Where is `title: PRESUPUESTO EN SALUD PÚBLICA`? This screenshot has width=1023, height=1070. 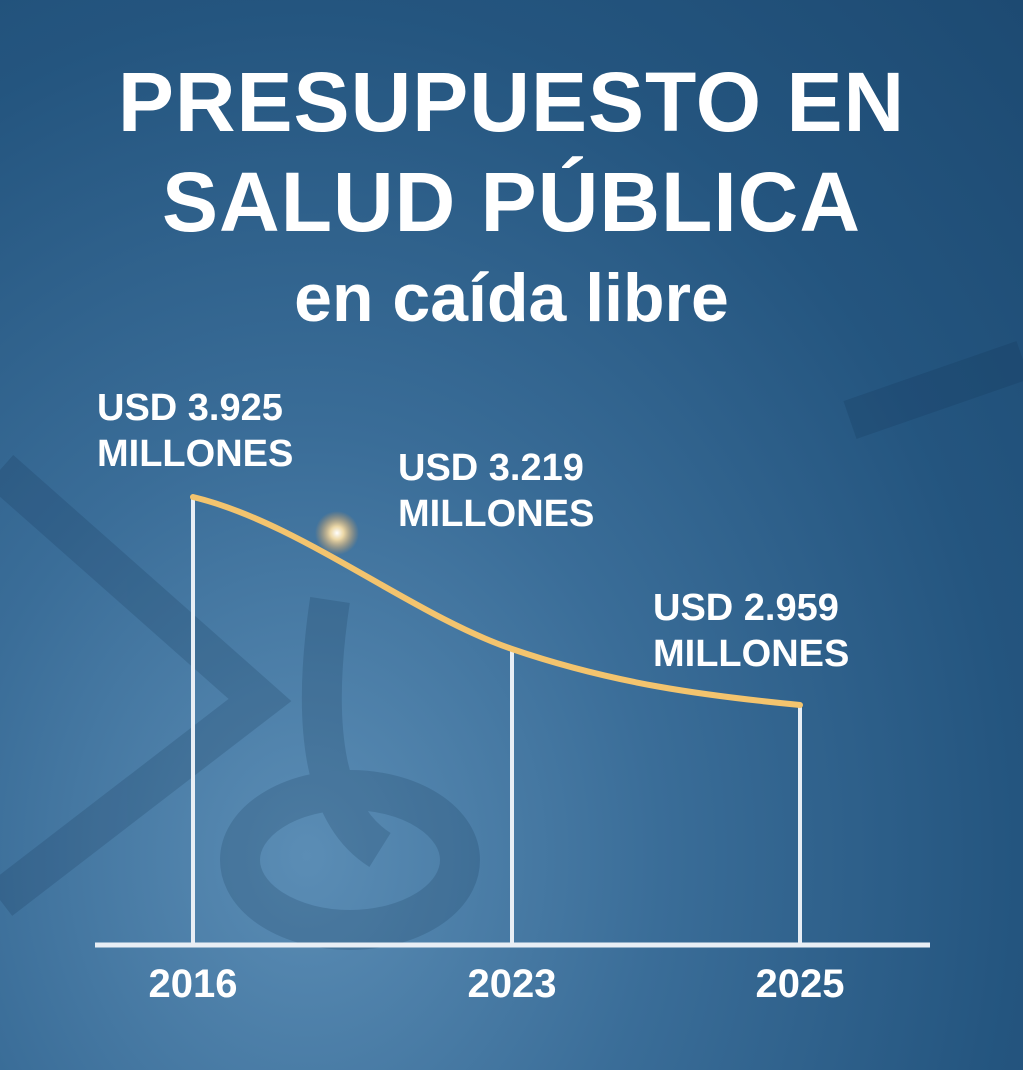
title: PRESUPUESTO EN SALUD PÚBLICA is located at coordinates (511, 152).